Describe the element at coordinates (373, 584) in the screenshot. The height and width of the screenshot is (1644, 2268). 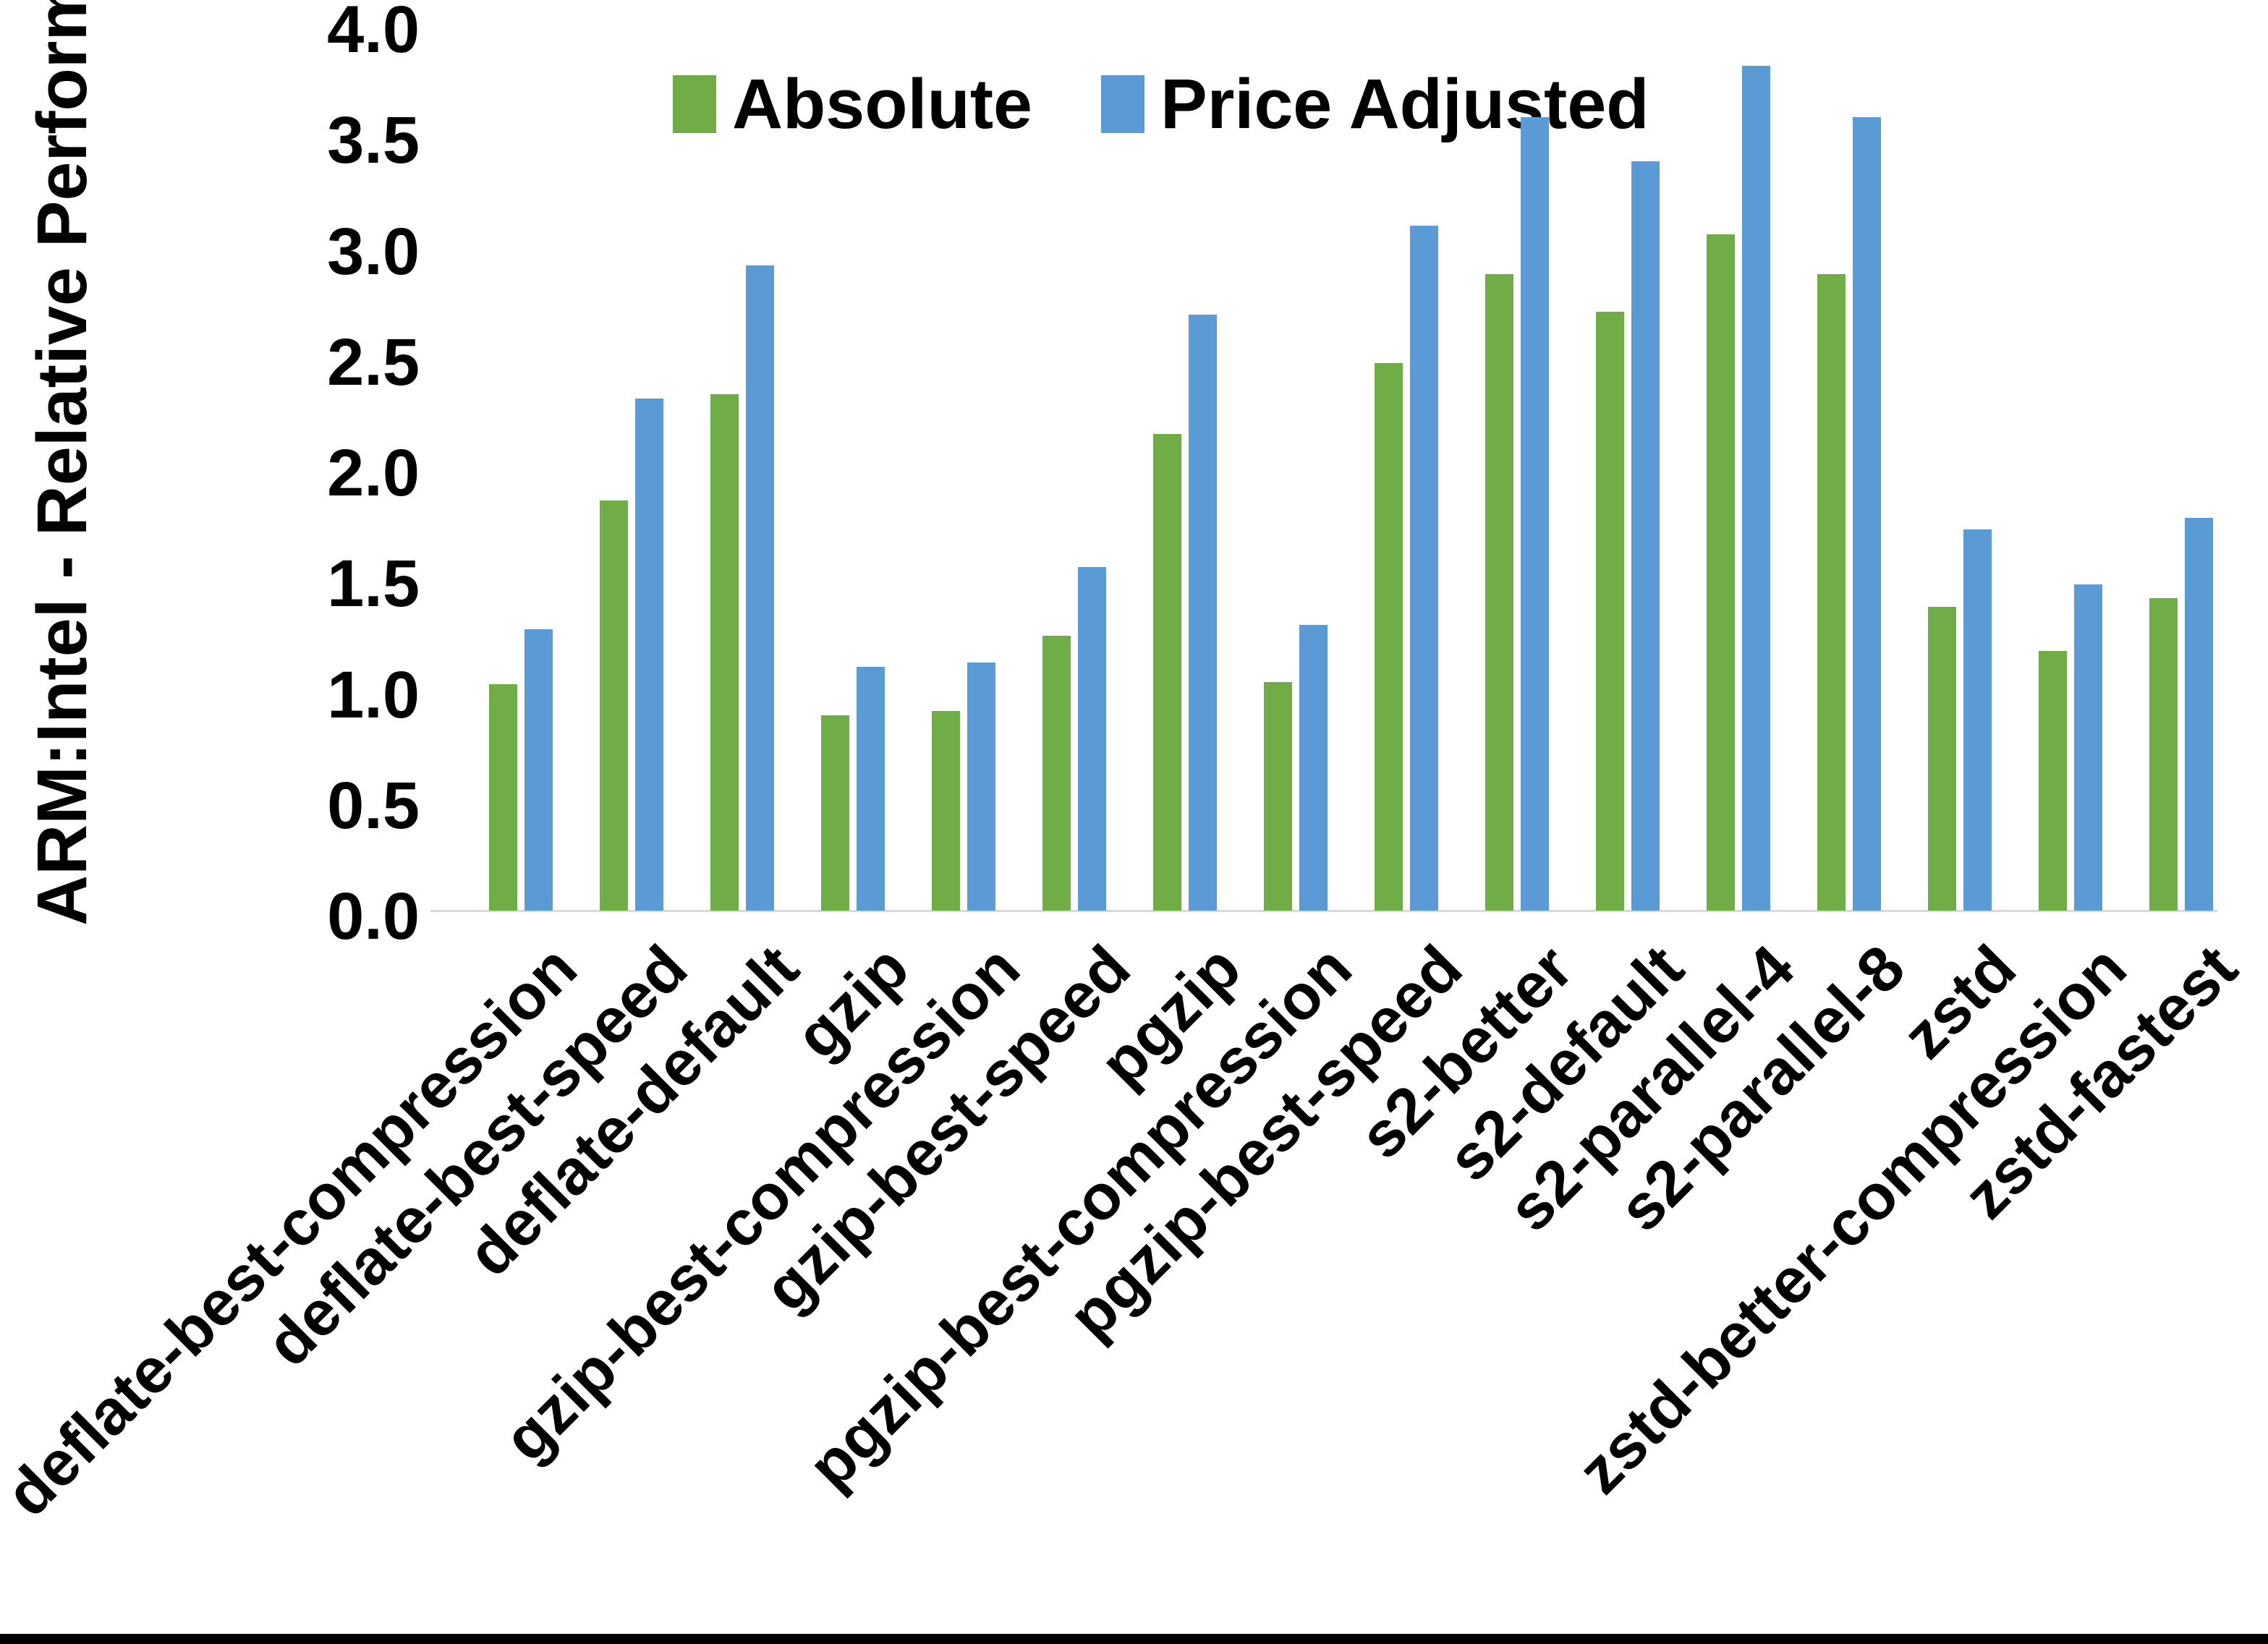
I see `y-tick-label-1.5: 1.5` at that location.